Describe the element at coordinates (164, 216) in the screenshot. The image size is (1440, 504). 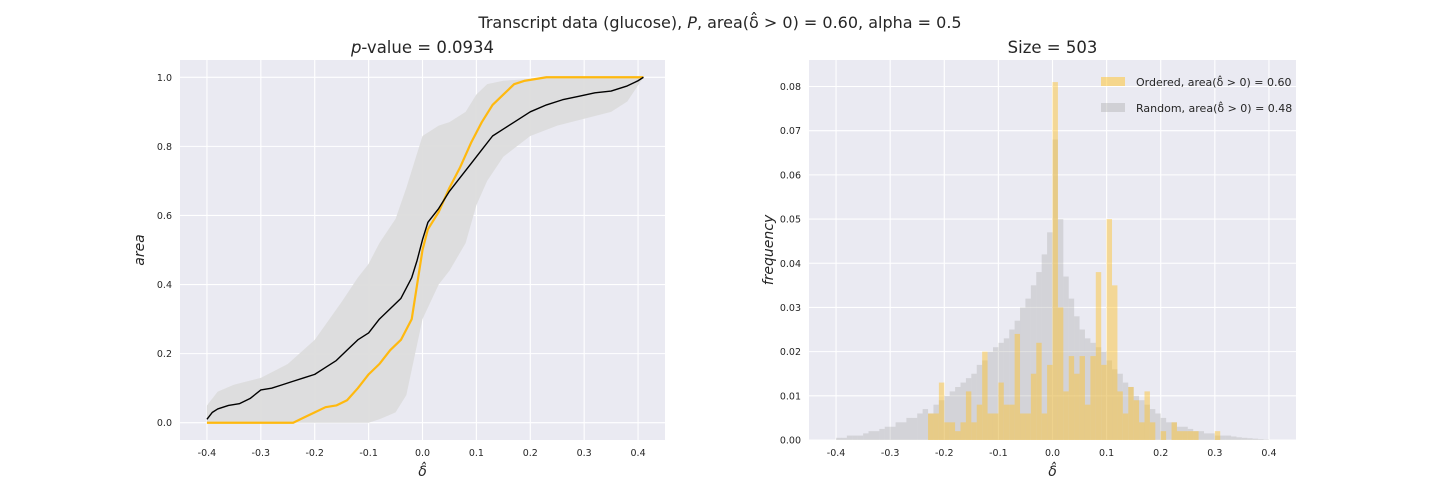
I see `left-ytick-label: 0.6` at that location.